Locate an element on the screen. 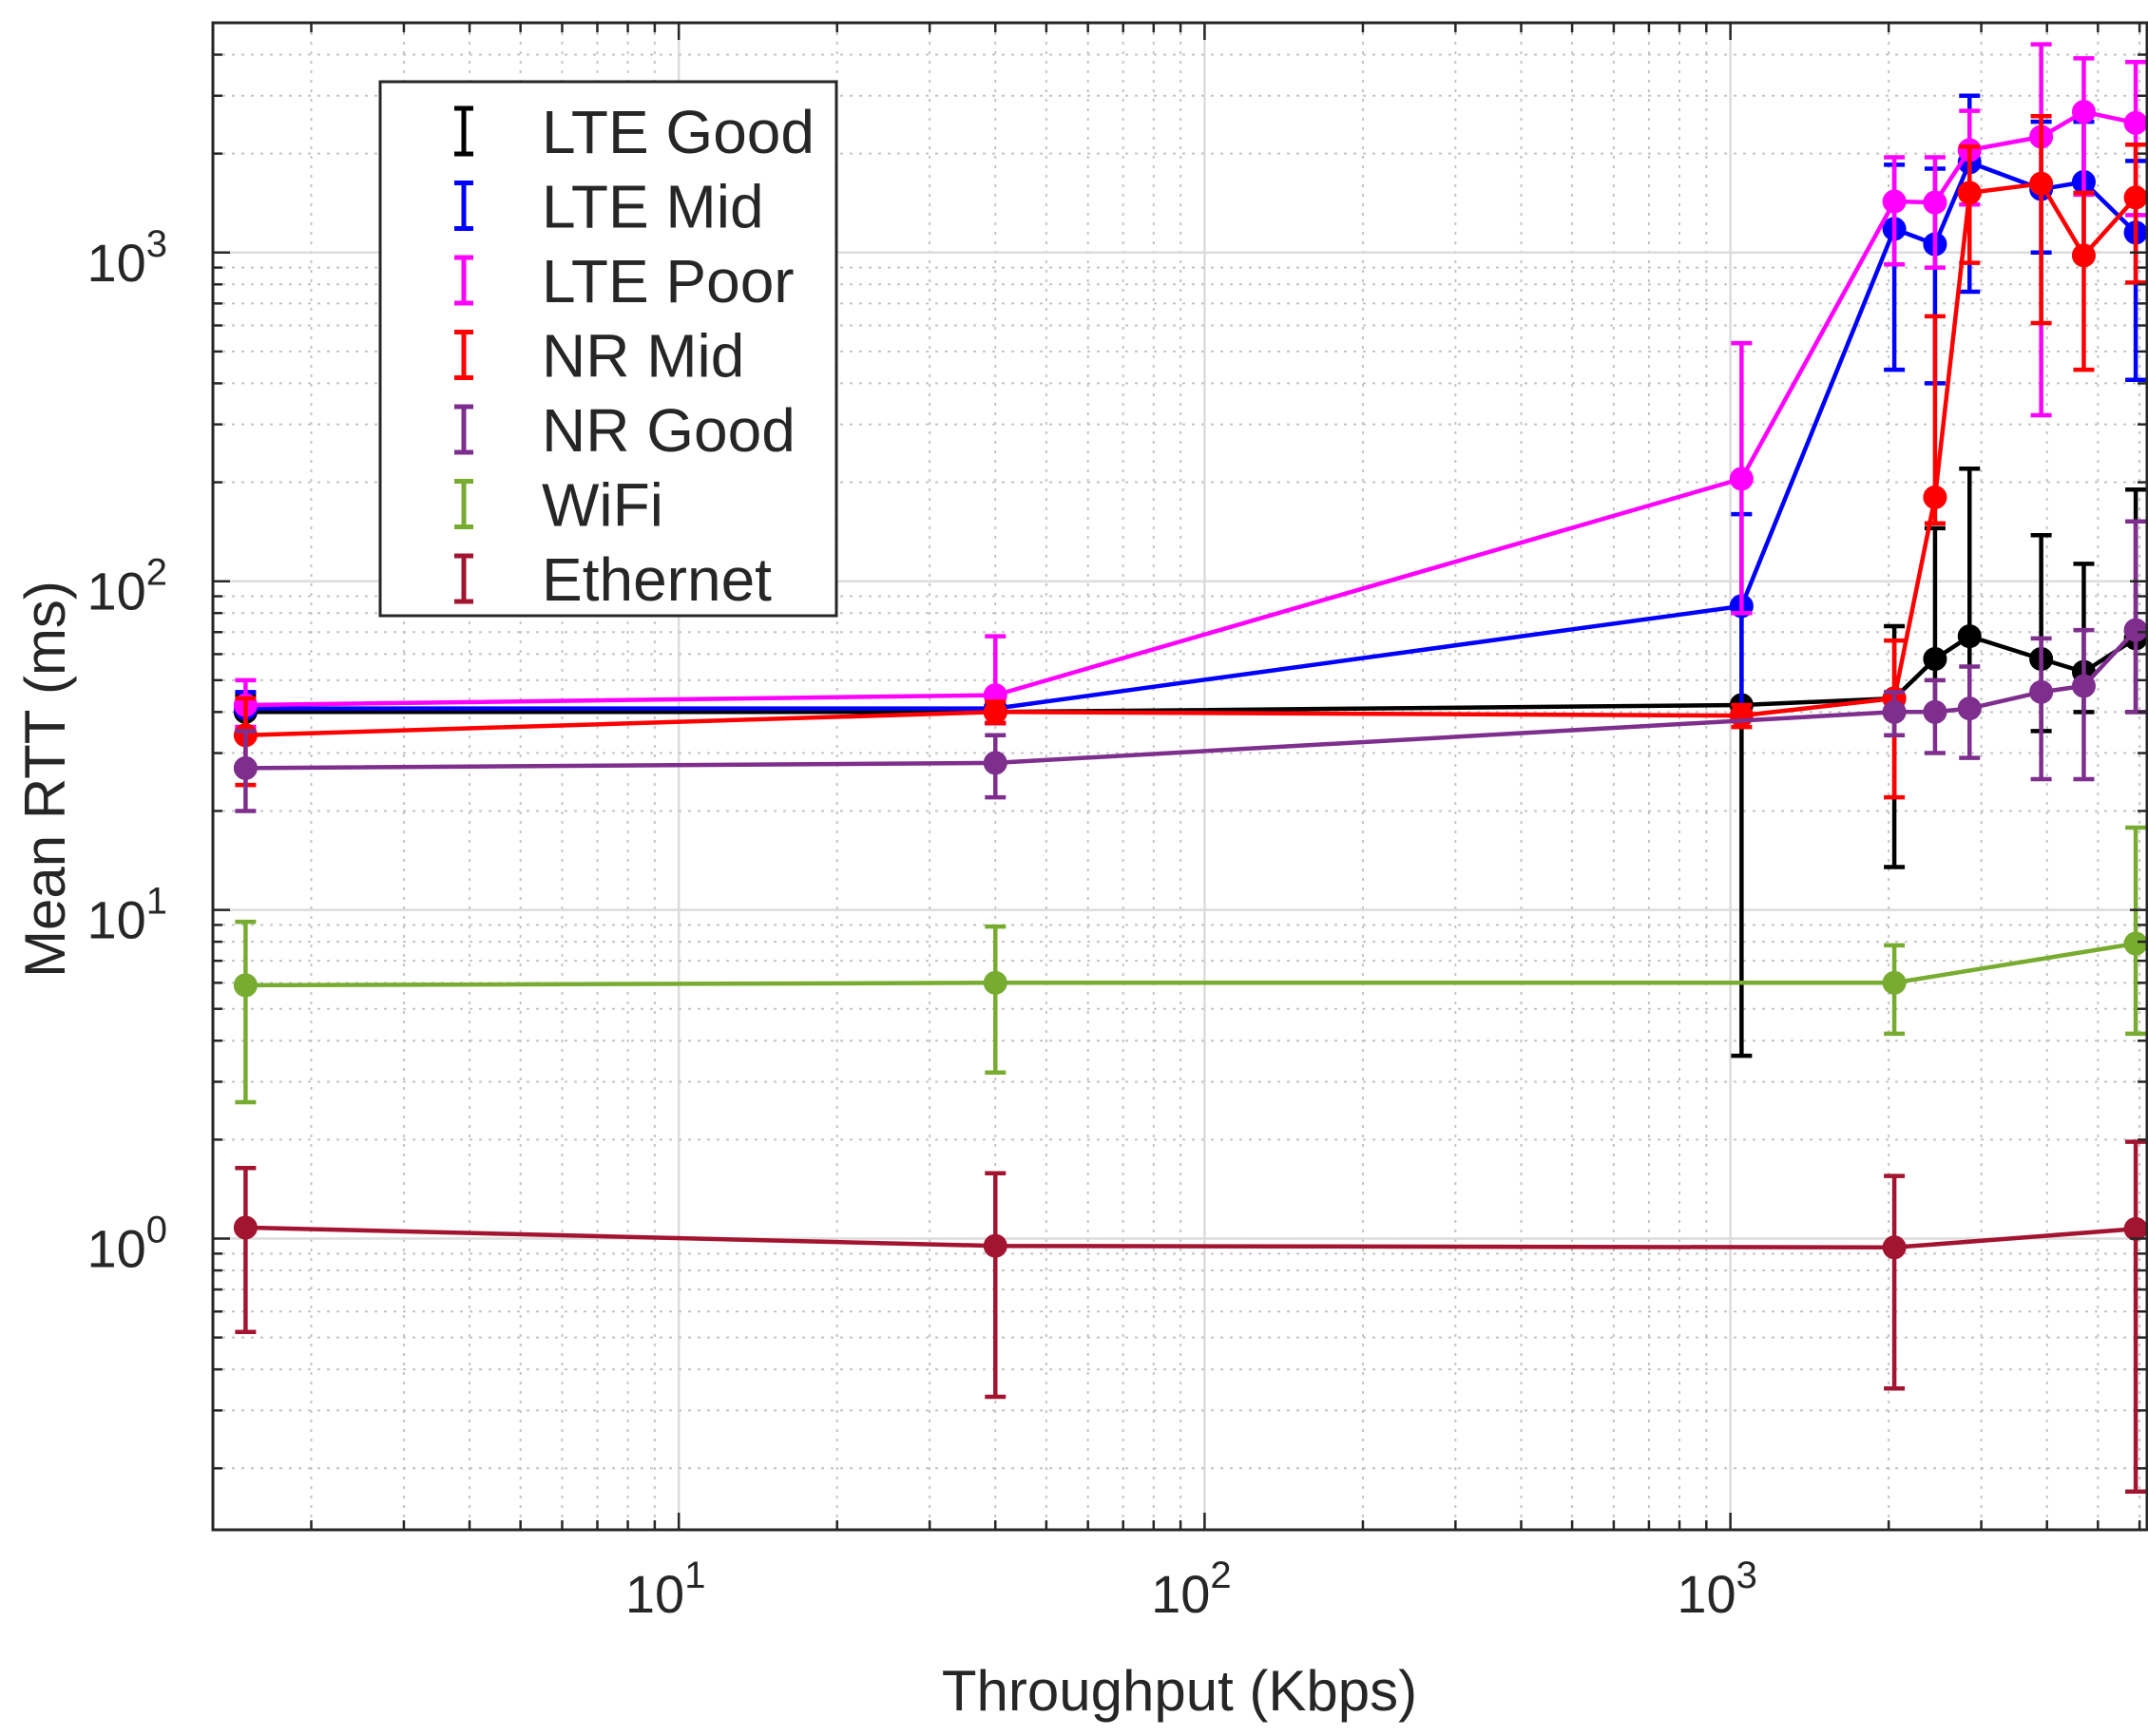  legend-item: LTE Mid is located at coordinates (609, 207).